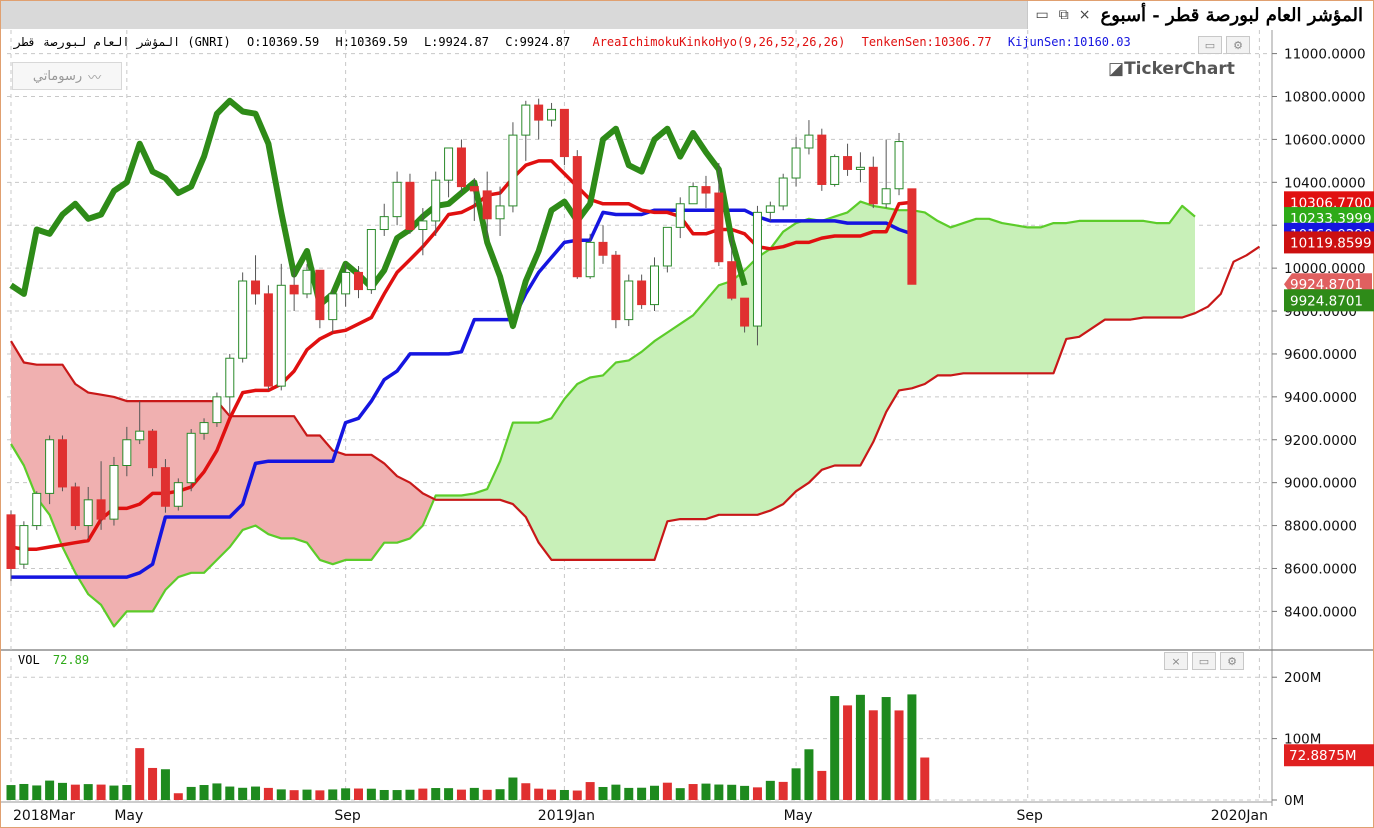 This screenshot has width=1374, height=828. Describe the element at coordinates (1322, 756) in the screenshot. I see `volume-tag-label: 72.8875M` at that location.